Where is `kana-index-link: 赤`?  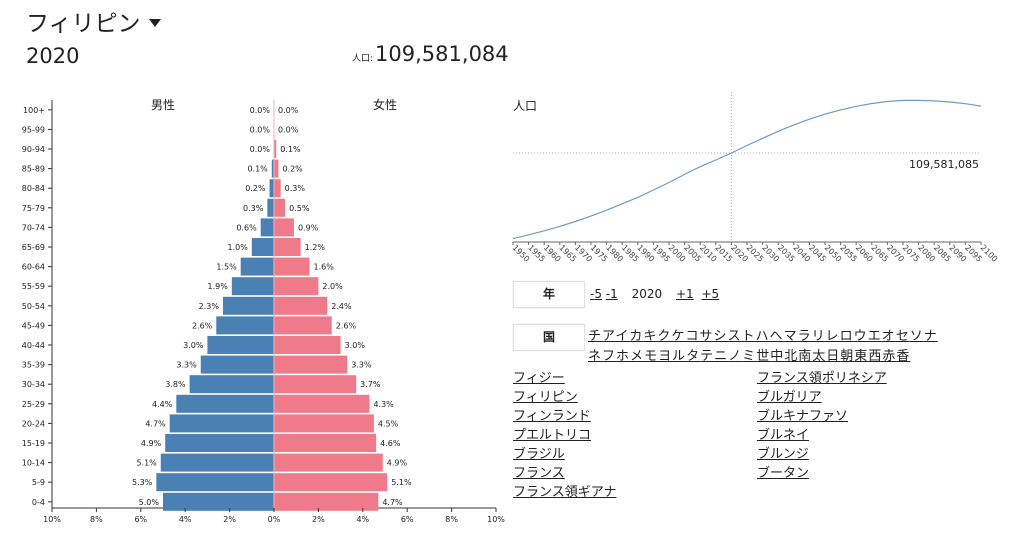 kana-index-link: 赤 is located at coordinates (889, 356).